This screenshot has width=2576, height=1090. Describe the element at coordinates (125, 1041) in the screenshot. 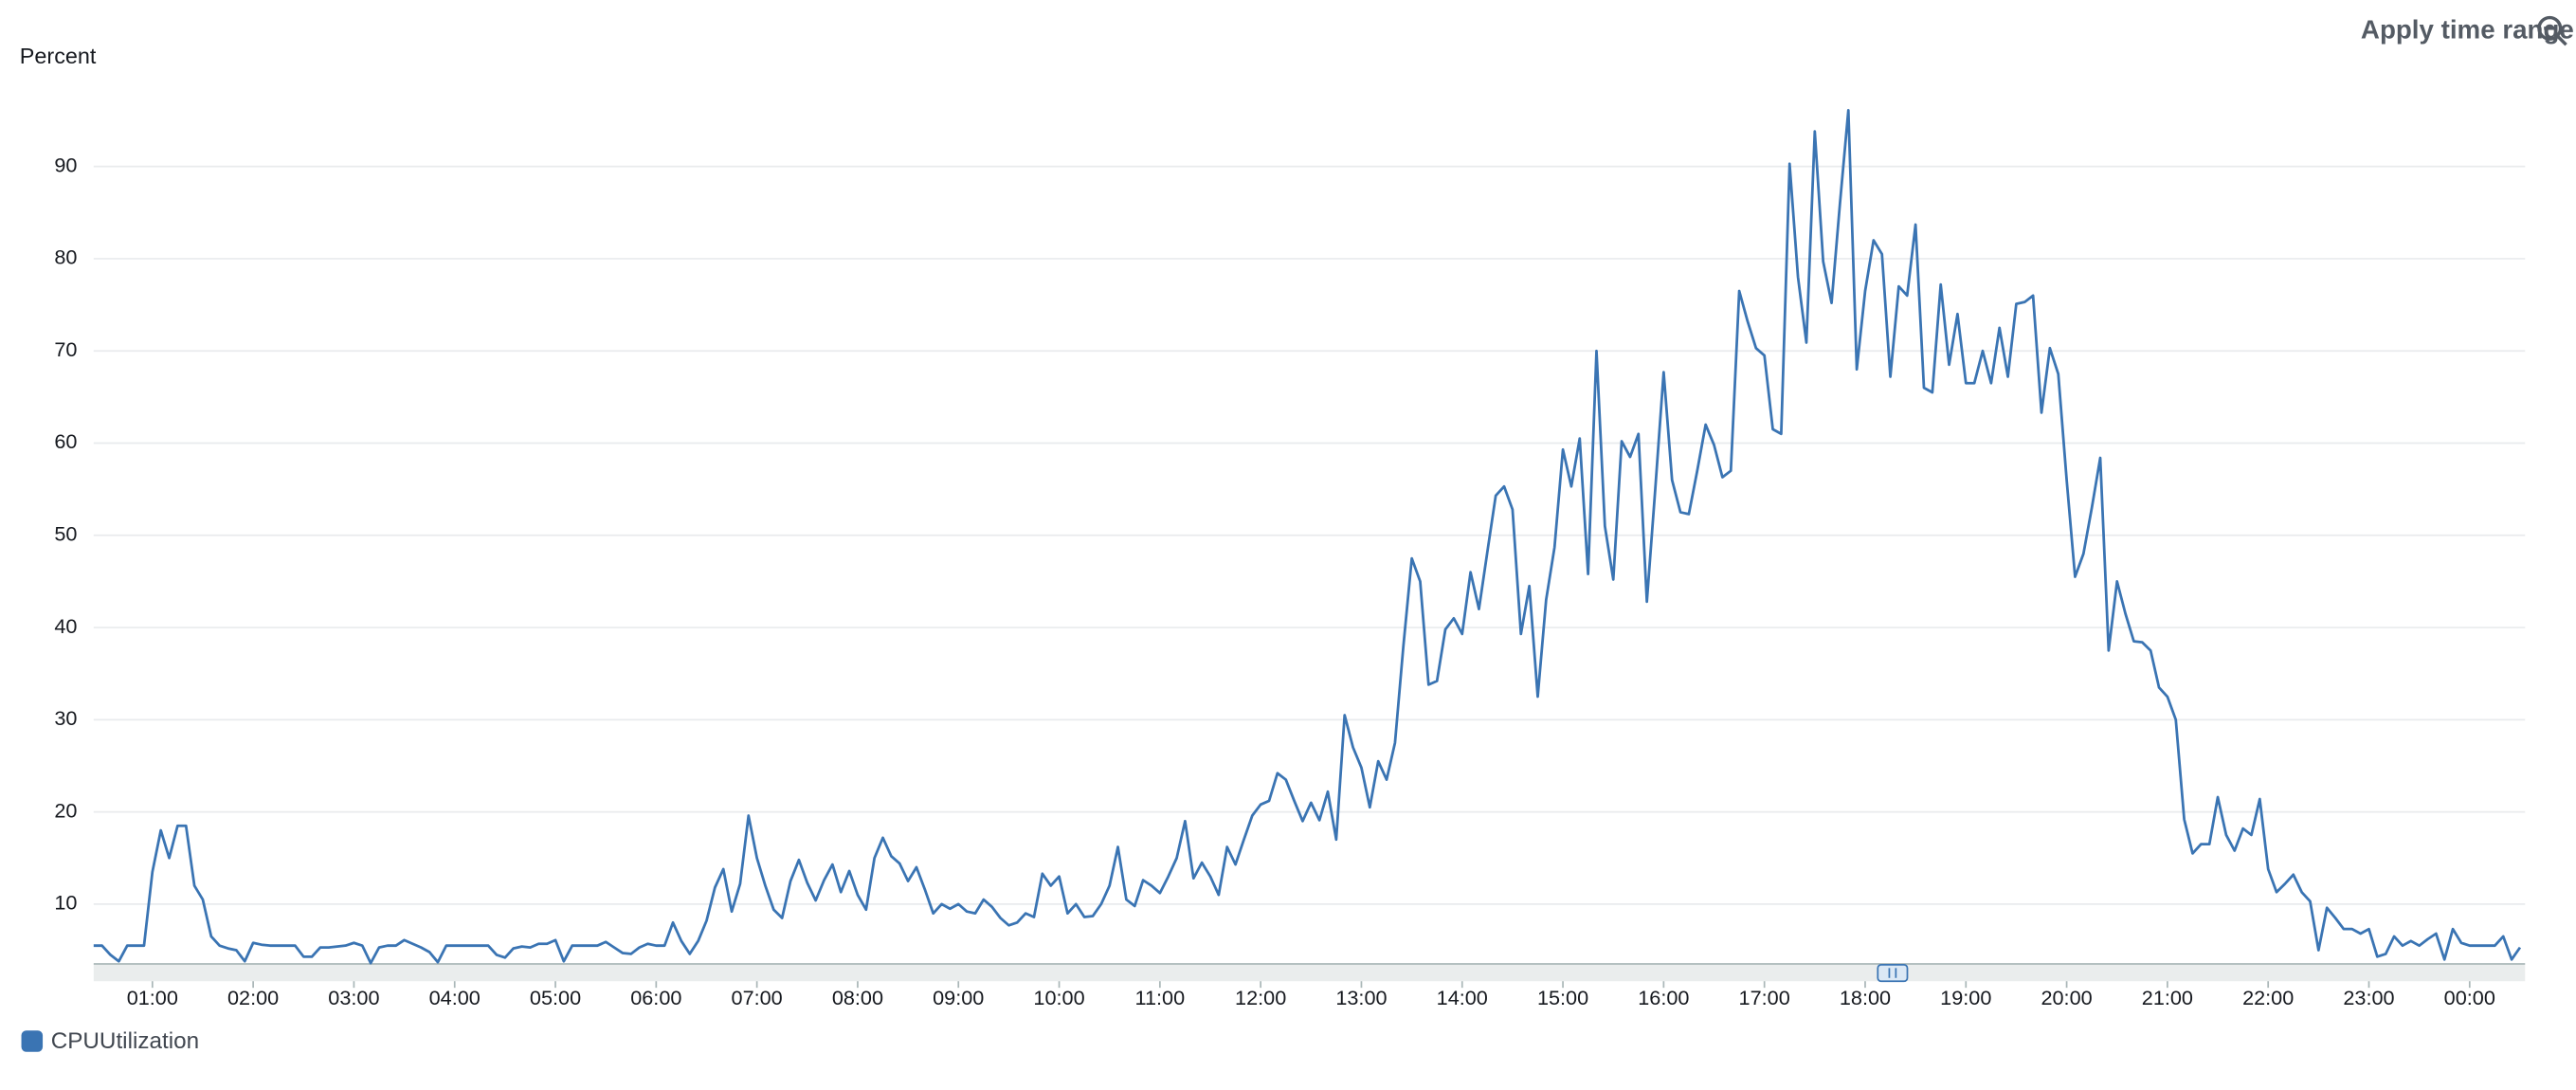

I see `legend-label: CPUUtilization` at that location.